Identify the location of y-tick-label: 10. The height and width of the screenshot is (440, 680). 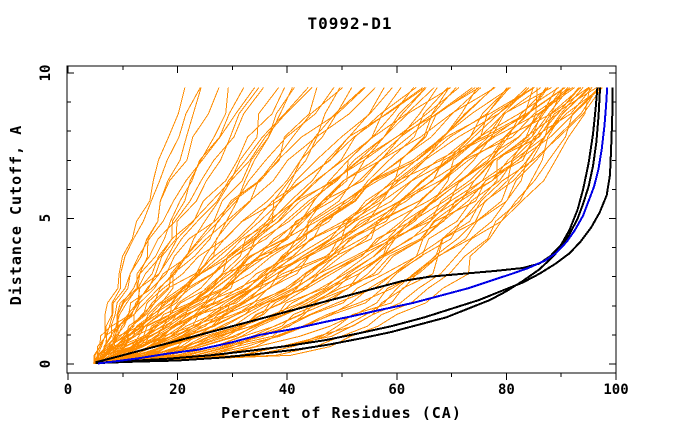
(46, 73).